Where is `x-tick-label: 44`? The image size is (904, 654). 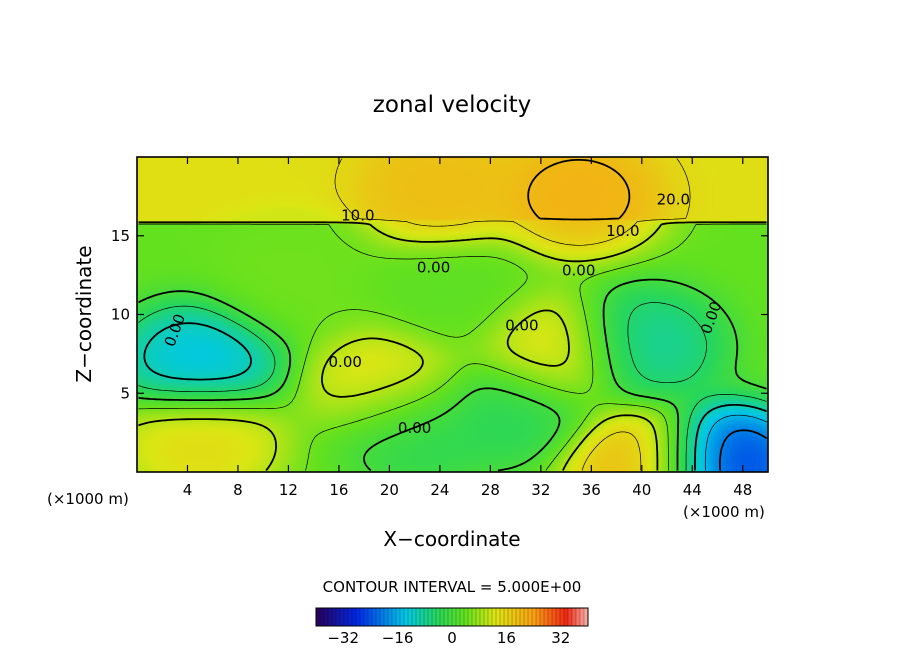 x-tick-label: 44 is located at coordinates (692, 490).